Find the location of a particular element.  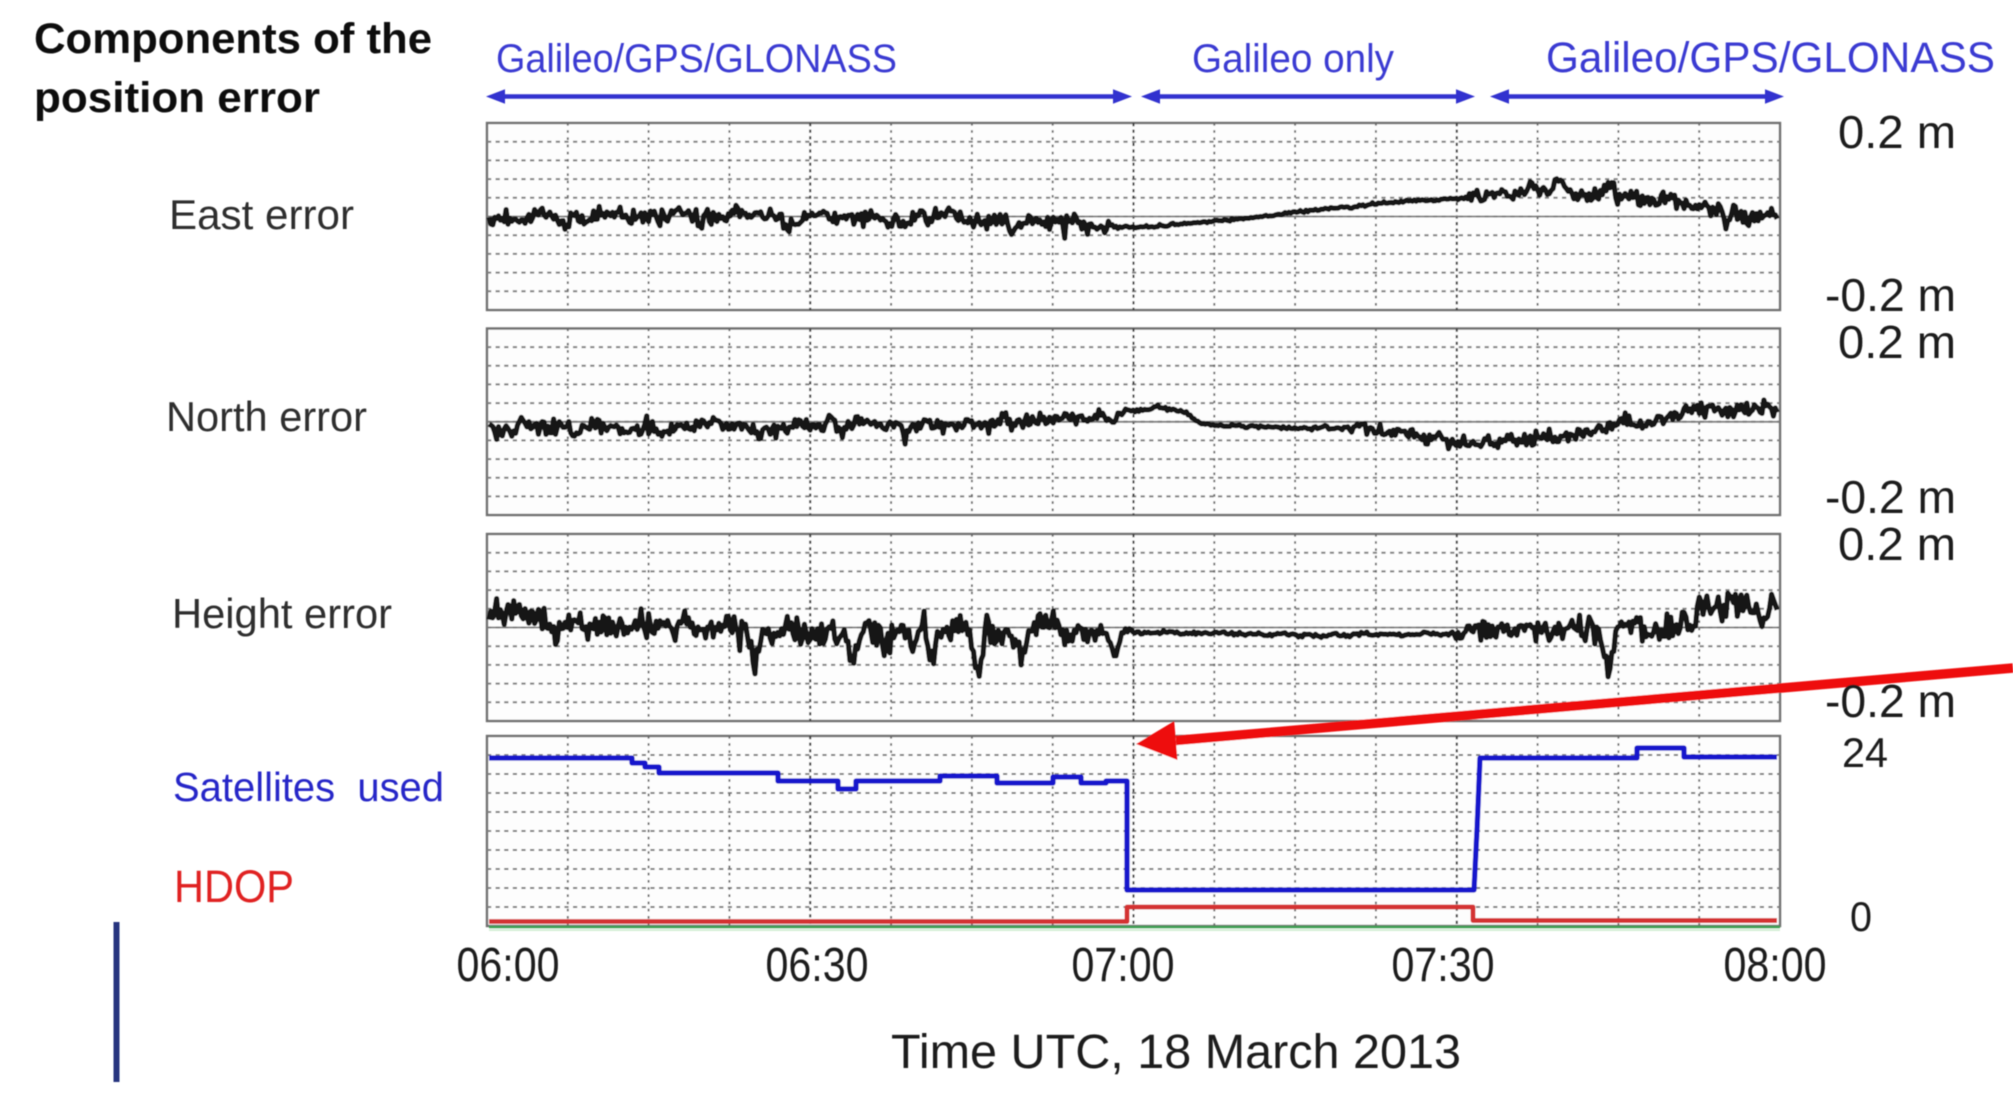

svg-text: 06:00 is located at coordinates (508, 965).